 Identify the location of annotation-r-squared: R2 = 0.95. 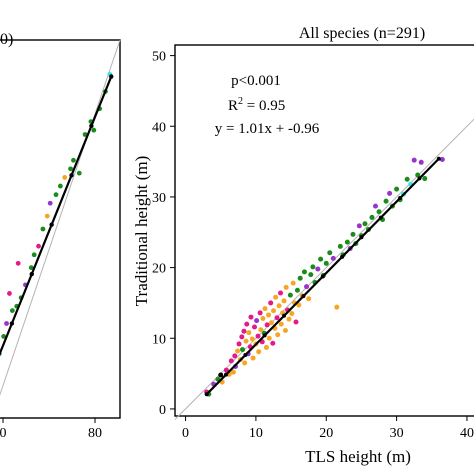
(256, 105).